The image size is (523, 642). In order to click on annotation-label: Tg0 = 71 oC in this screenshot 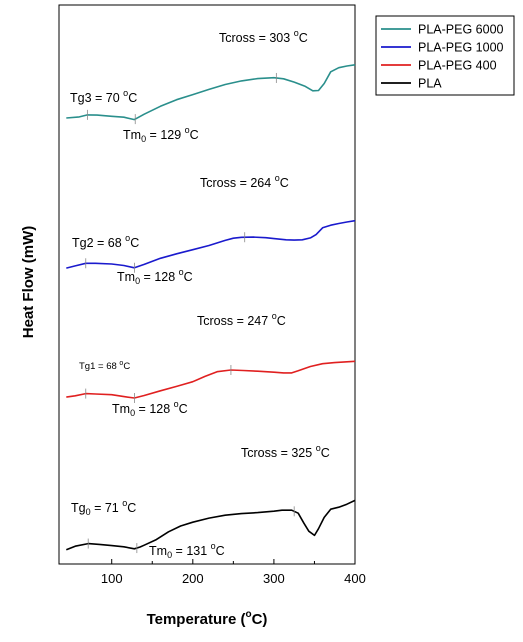, I will do `click(103, 507)`.